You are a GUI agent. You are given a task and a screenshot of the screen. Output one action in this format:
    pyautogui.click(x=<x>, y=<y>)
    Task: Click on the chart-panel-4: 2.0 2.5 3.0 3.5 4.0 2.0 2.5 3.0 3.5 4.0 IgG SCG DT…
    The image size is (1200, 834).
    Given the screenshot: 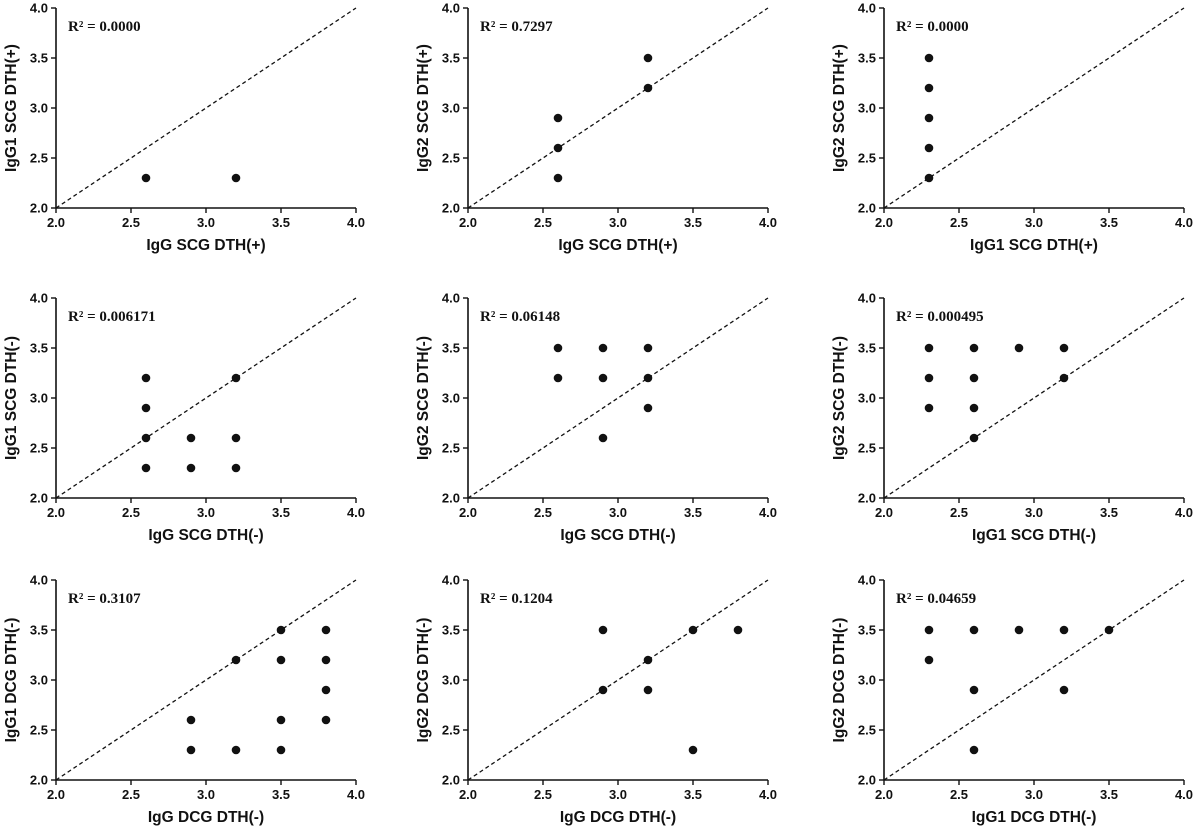 What is the action you would take?
    pyautogui.click(x=184, y=418)
    